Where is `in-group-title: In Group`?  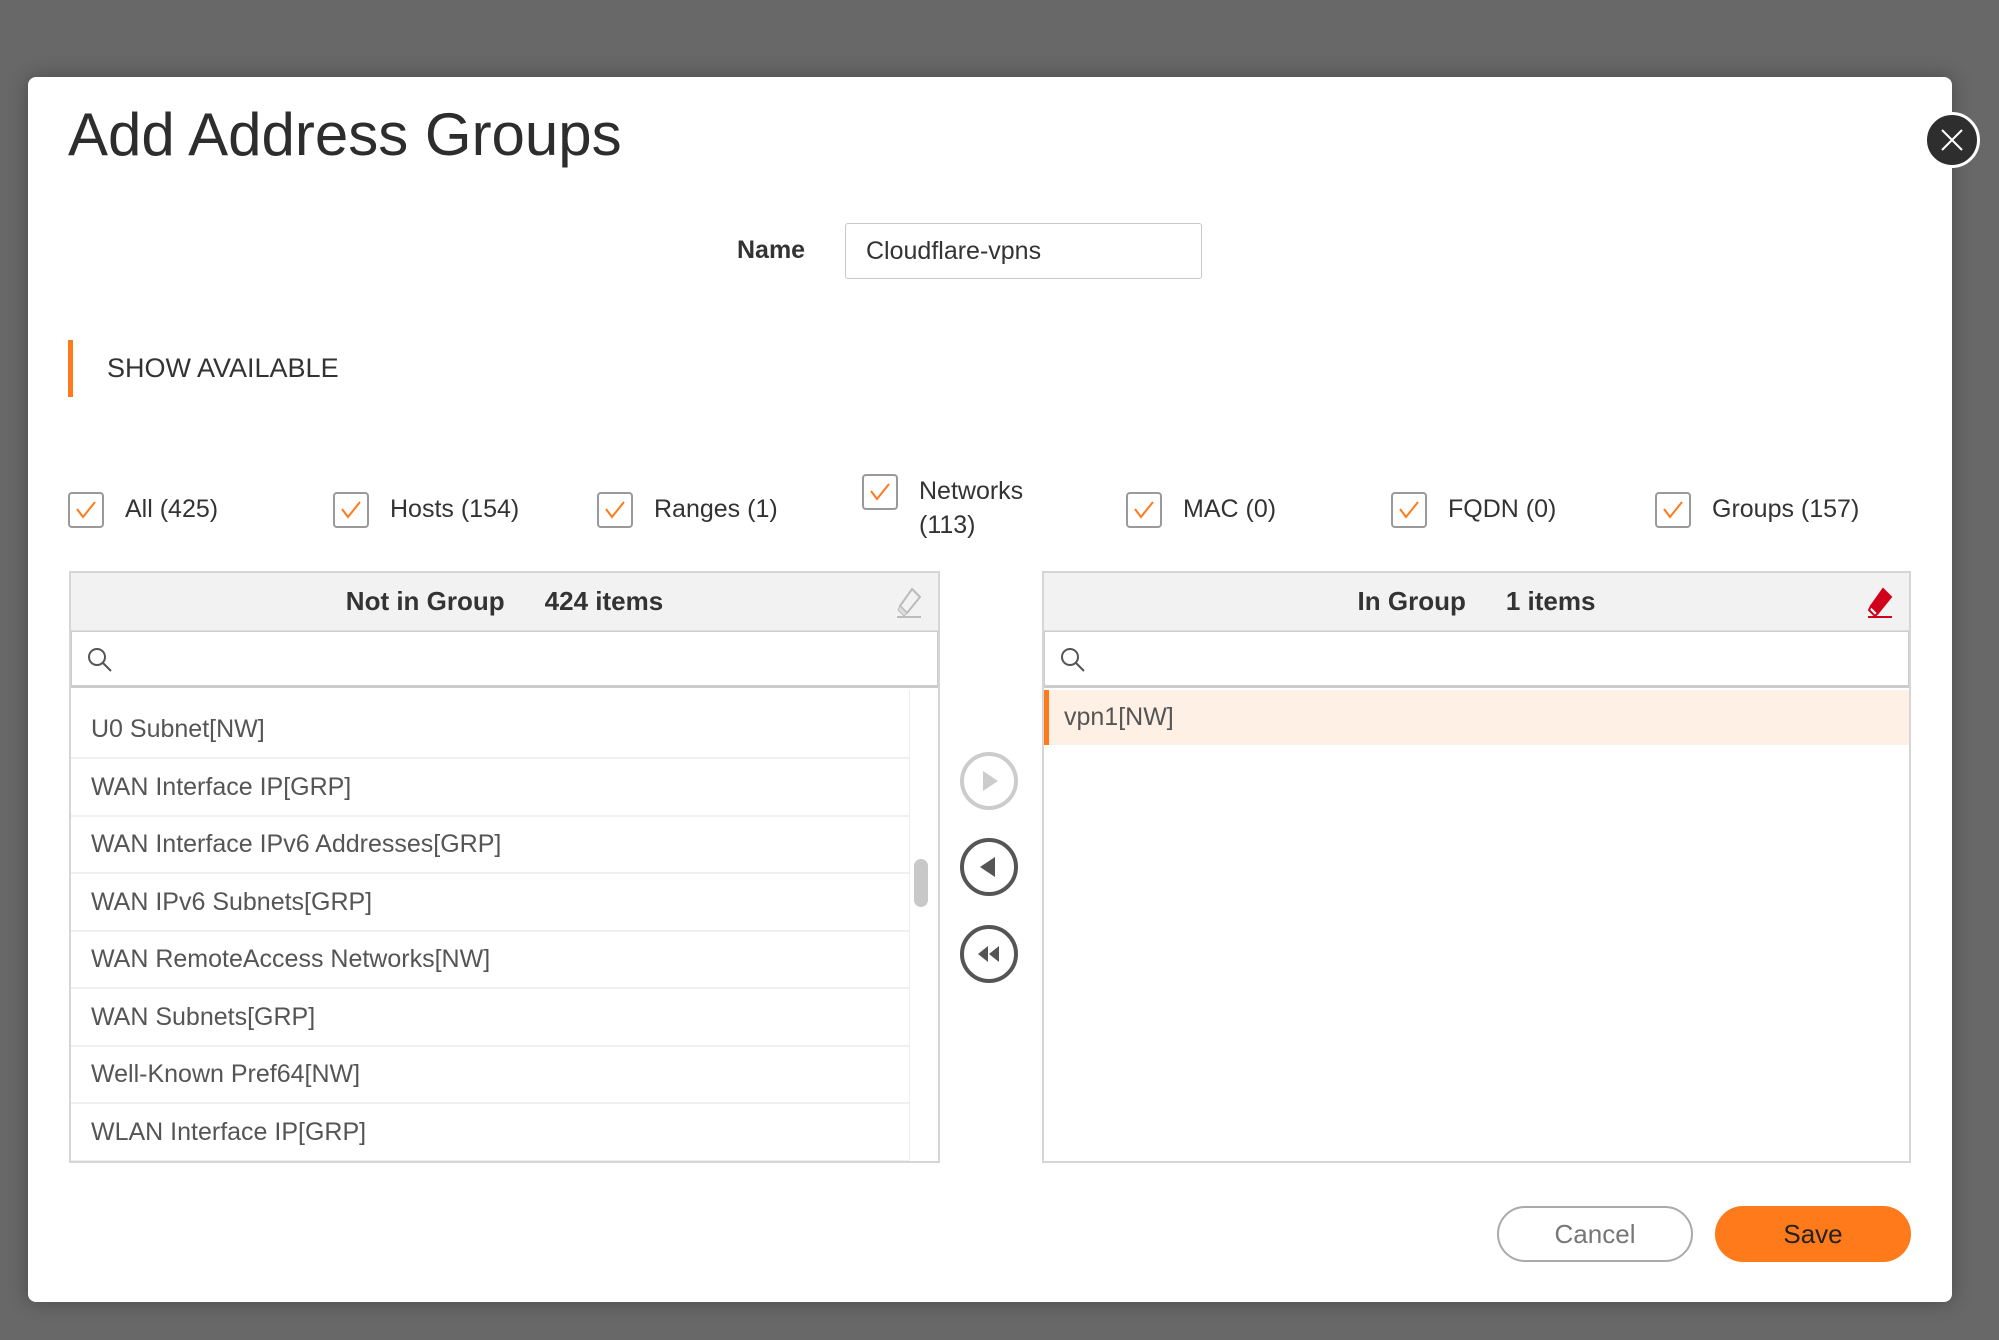 in-group-title: In Group is located at coordinates (1411, 601).